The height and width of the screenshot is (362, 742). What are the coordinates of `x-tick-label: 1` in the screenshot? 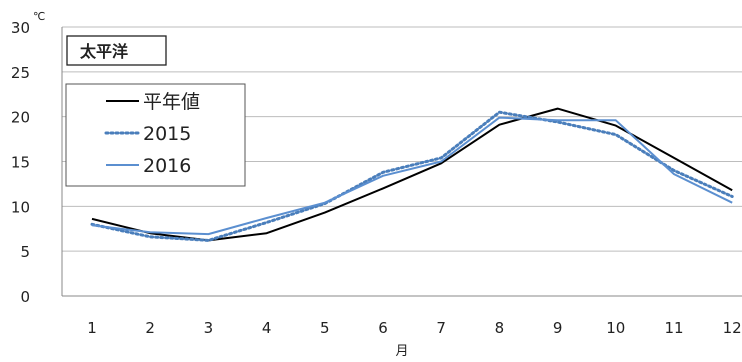 It's located at (92, 328).